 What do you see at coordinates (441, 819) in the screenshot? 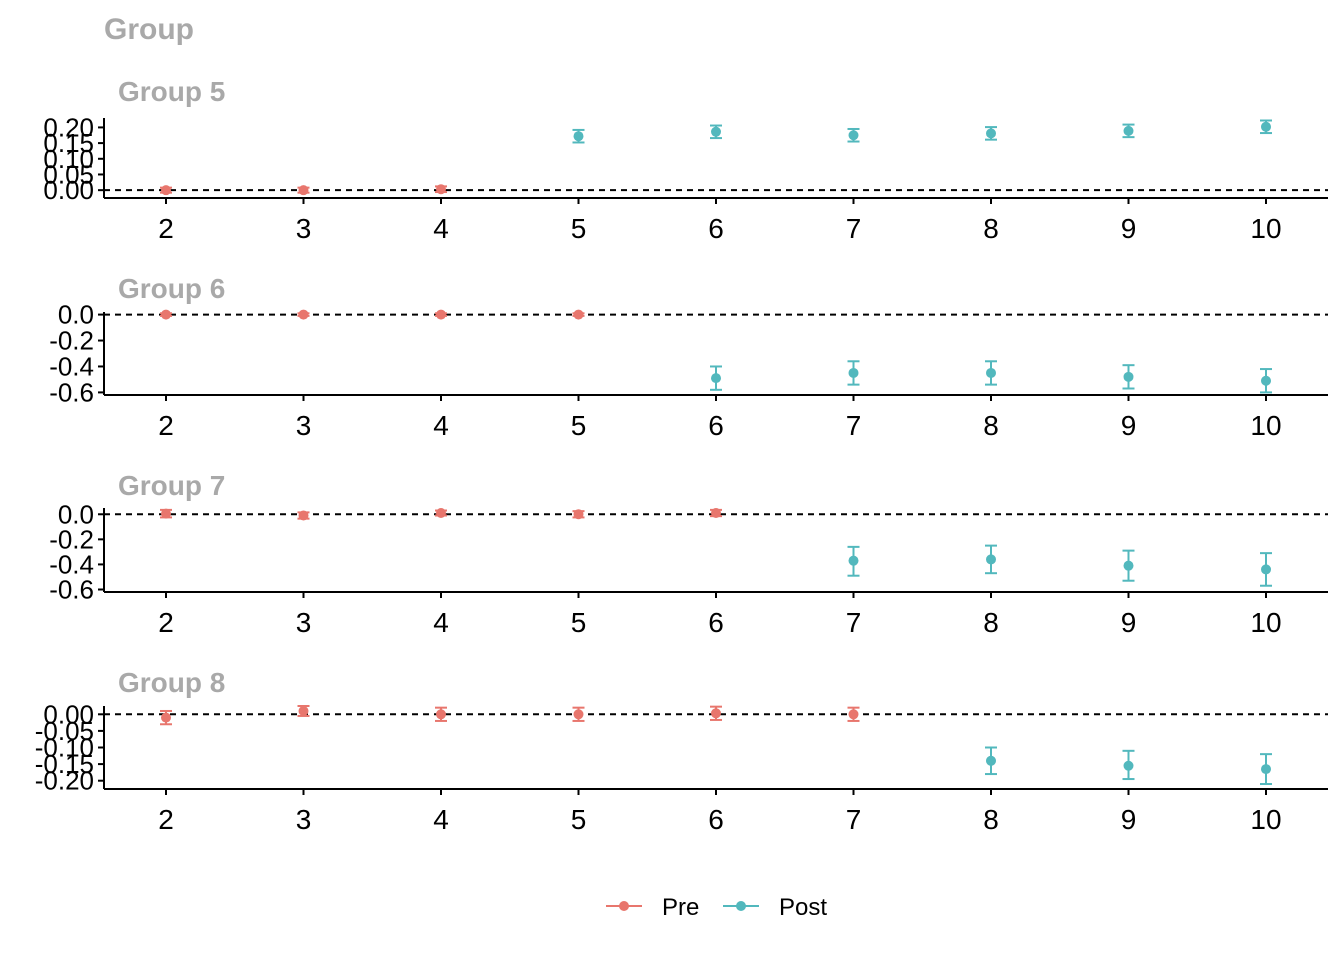
I see `x-tick-label: 4` at bounding box center [441, 819].